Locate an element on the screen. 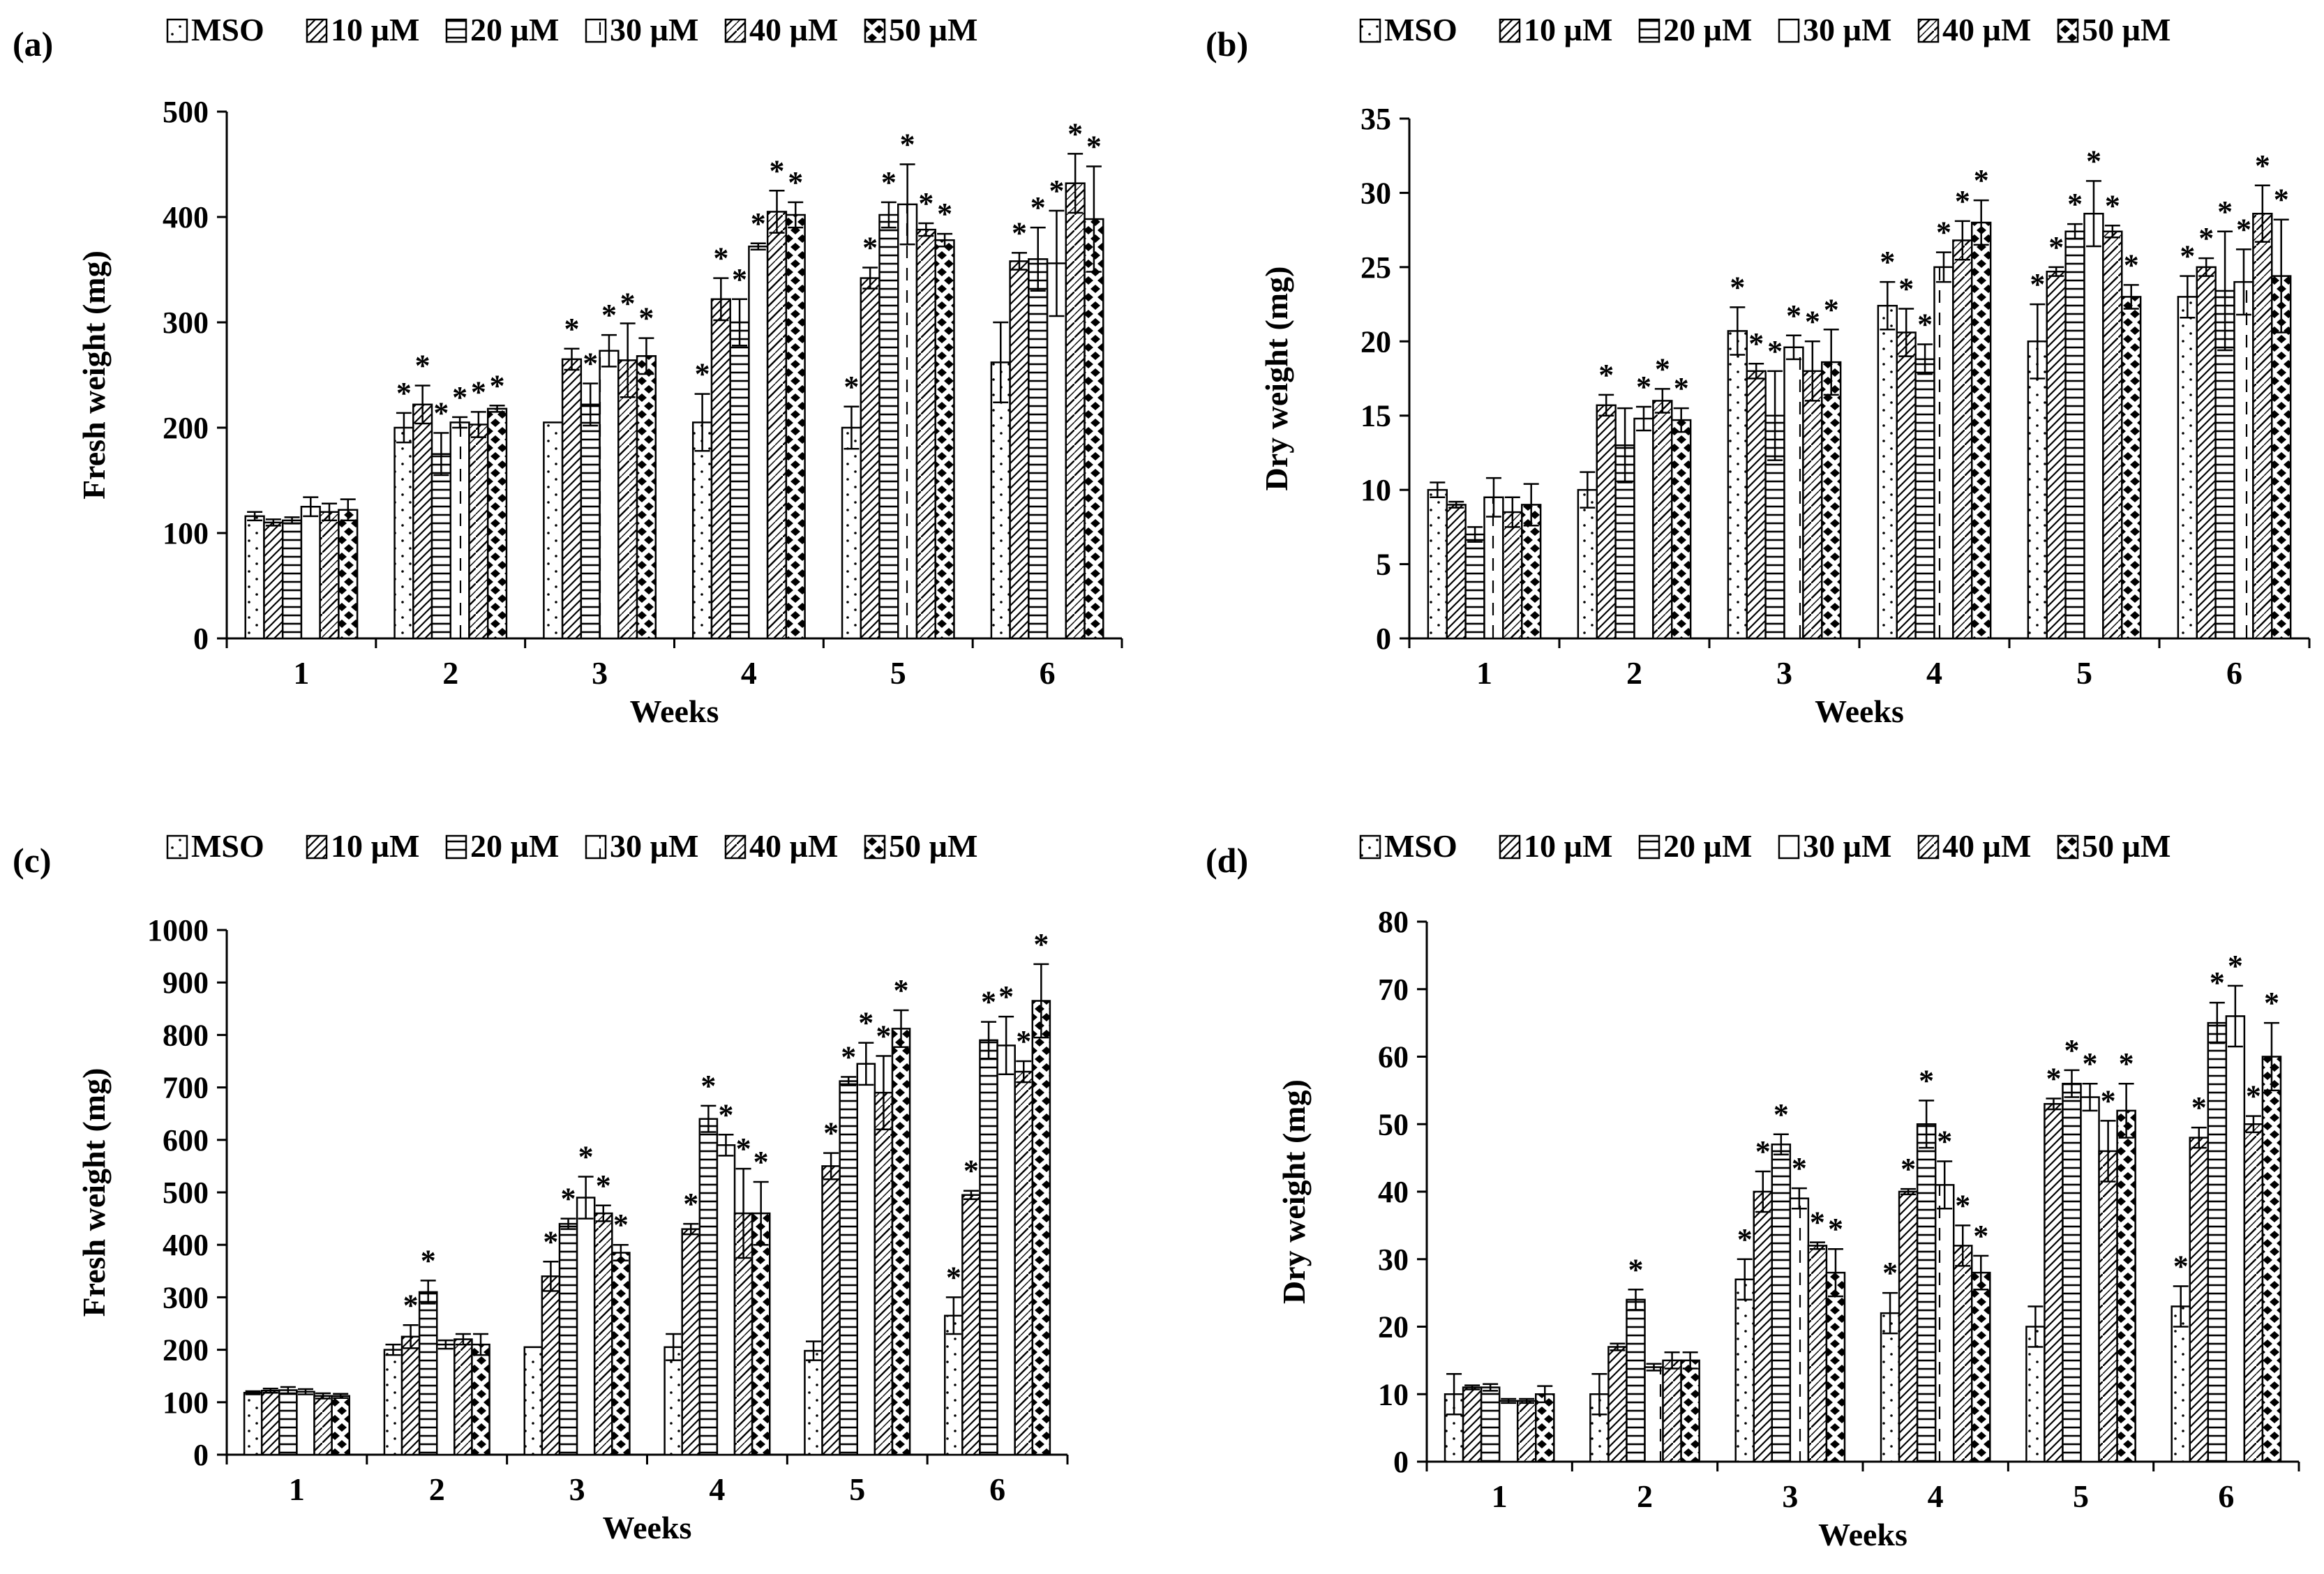  y-tick-label: 200 is located at coordinates (186, 428).